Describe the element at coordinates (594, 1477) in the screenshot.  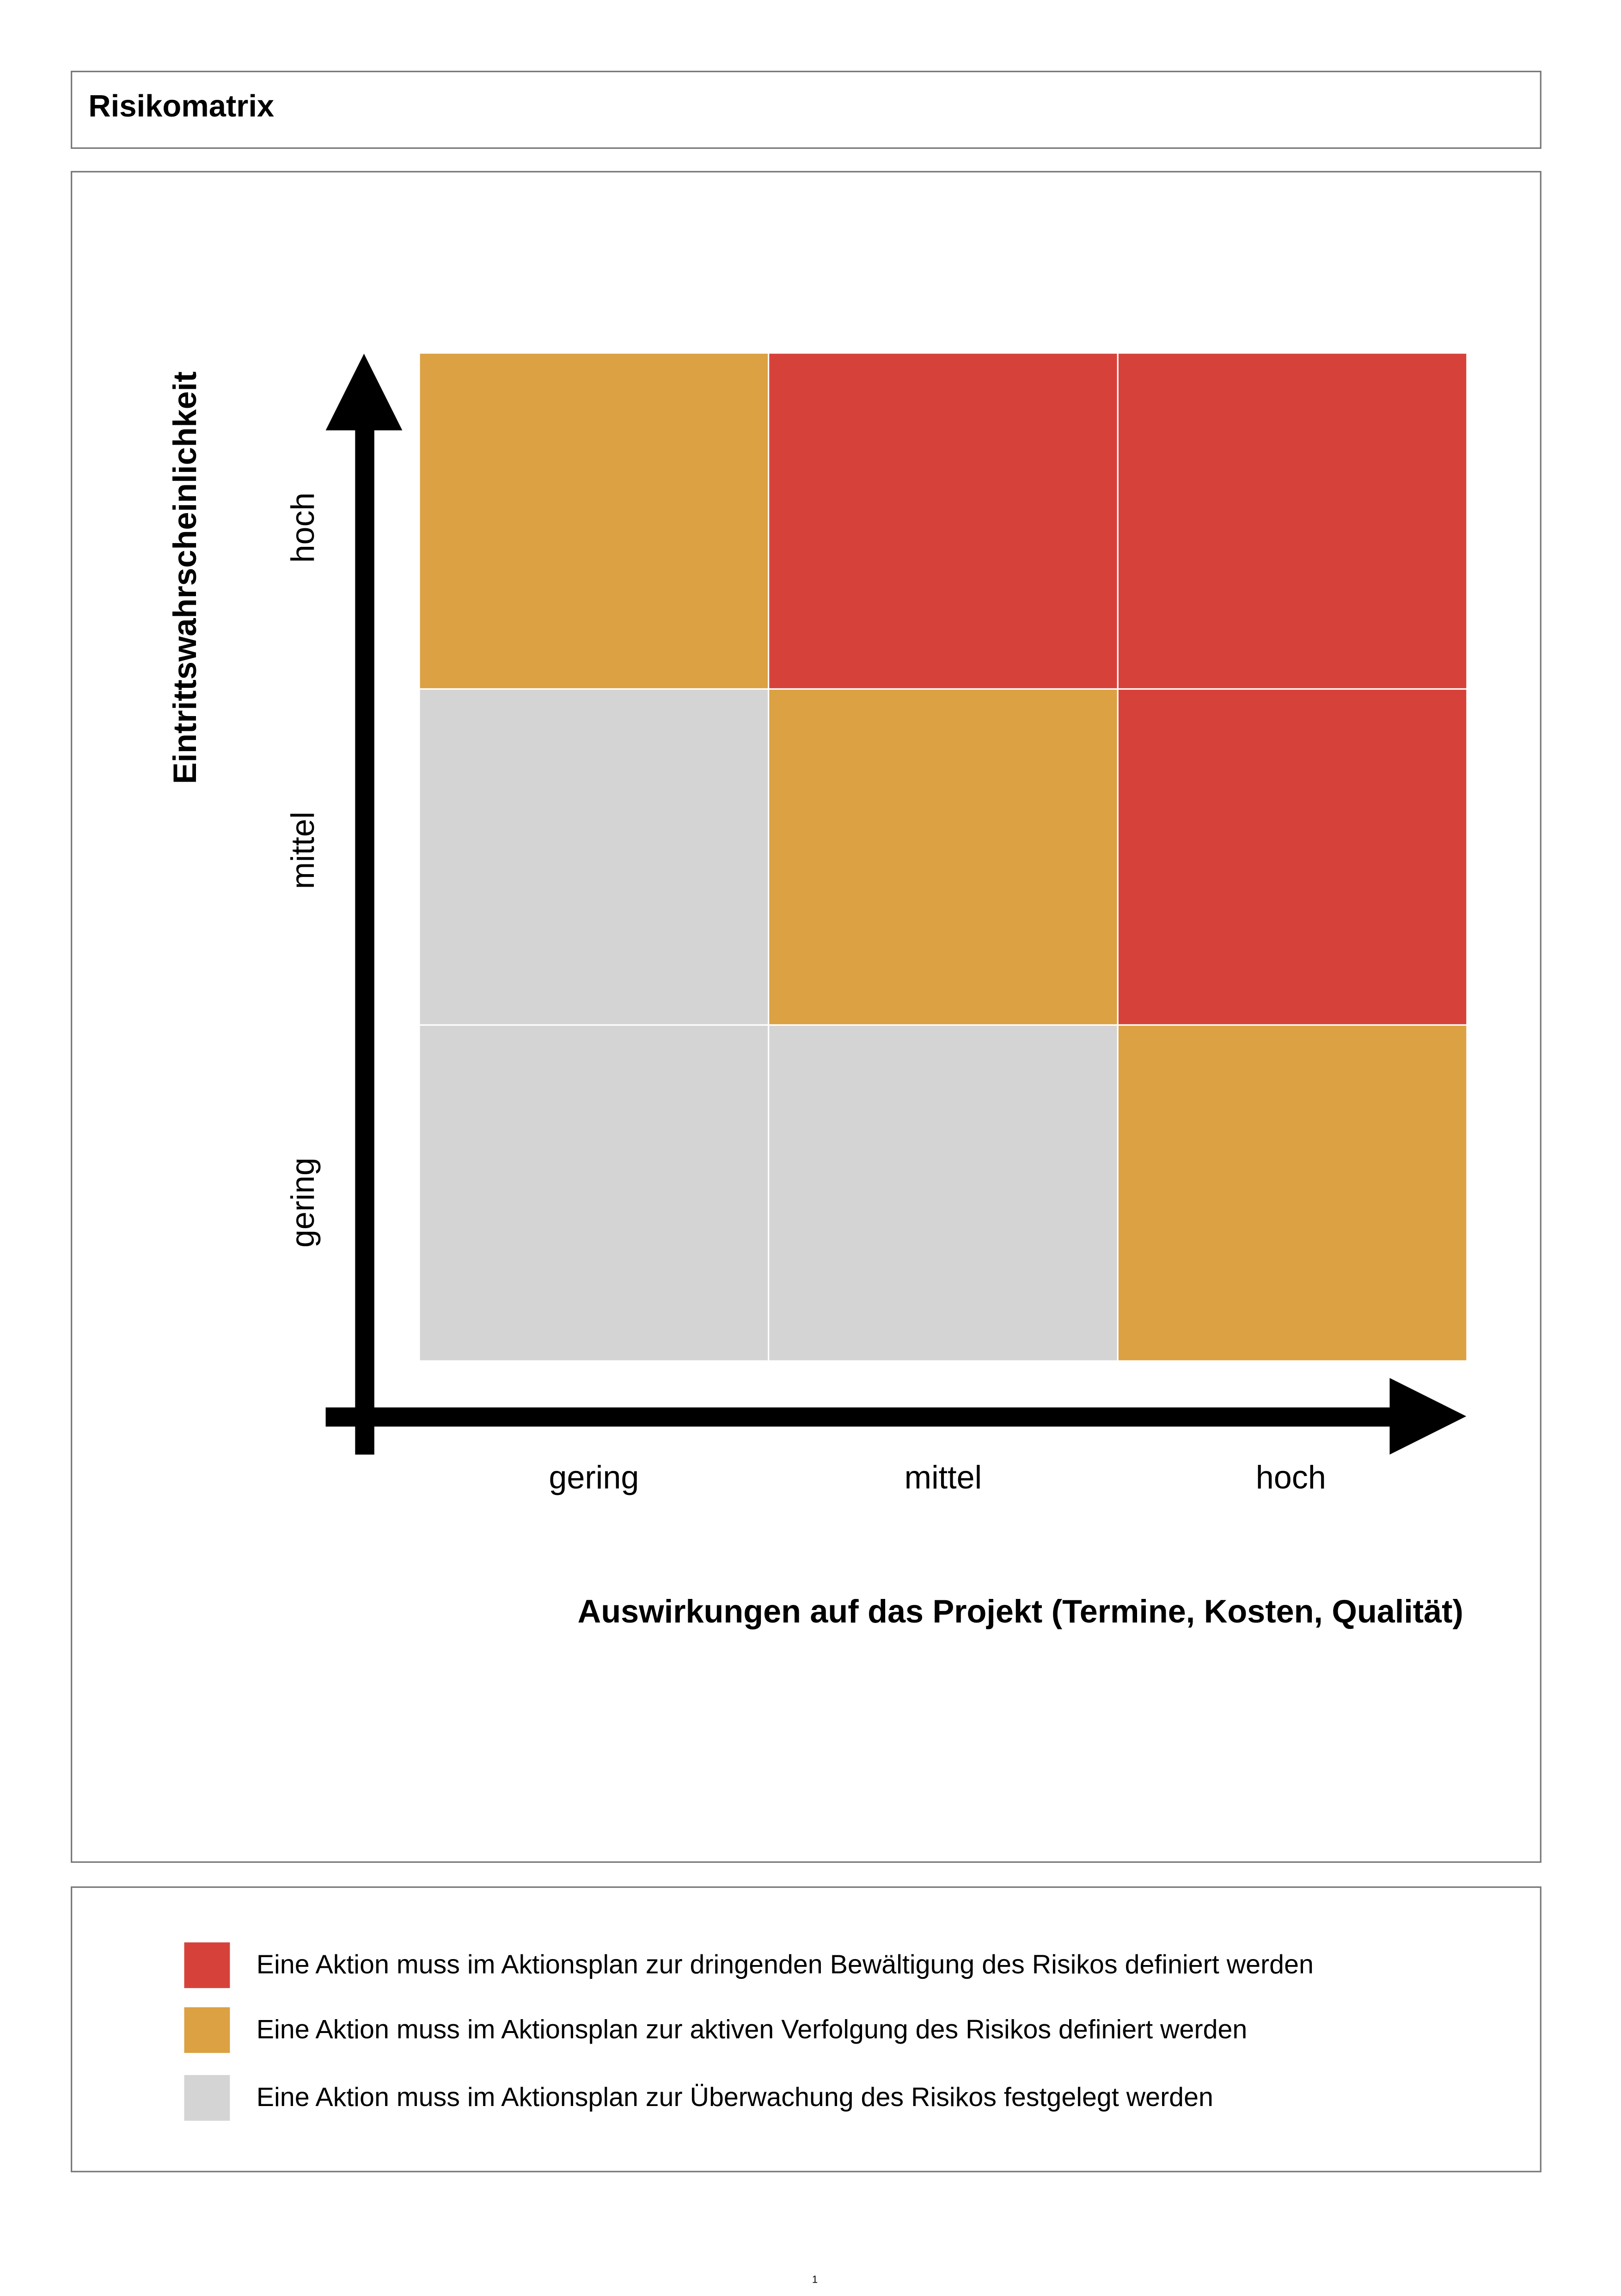
I see `x-label-gering: gering` at that location.